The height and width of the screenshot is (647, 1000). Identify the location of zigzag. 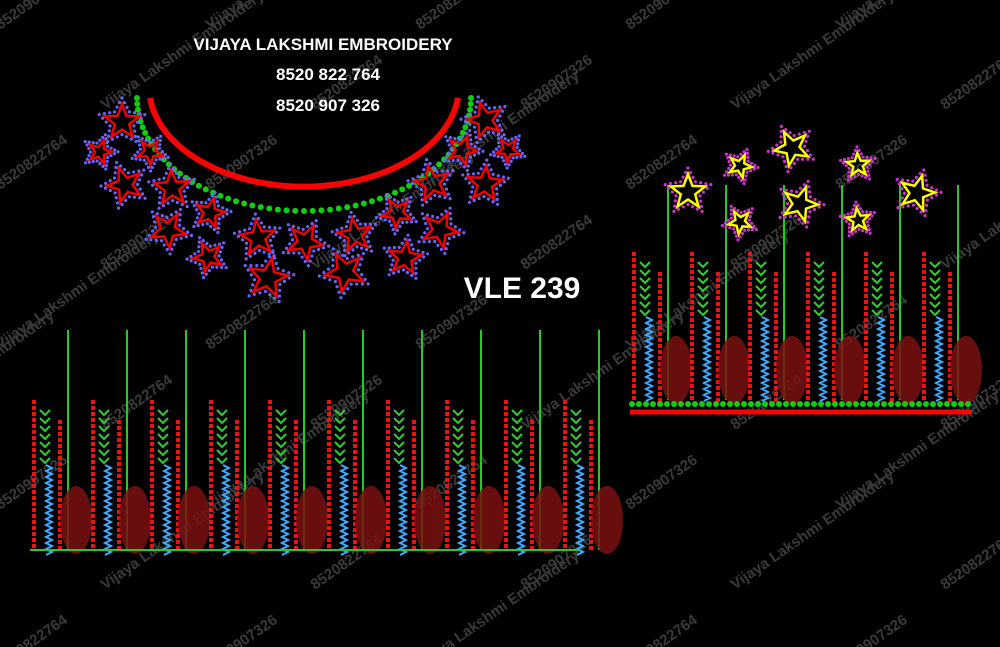
(521, 510).